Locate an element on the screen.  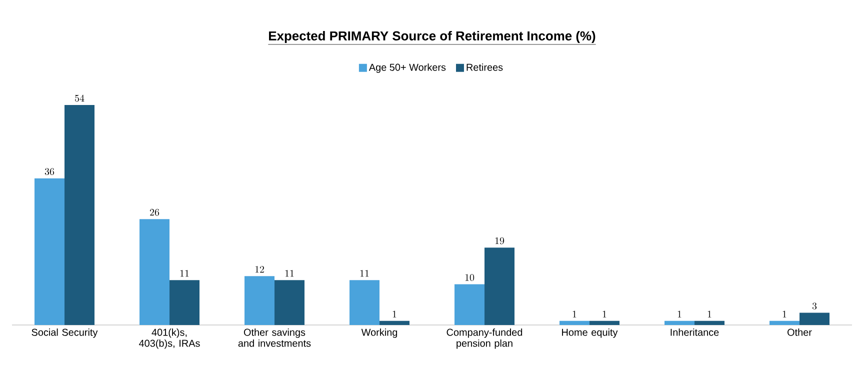
data-label: 19 is located at coordinates (499, 240).